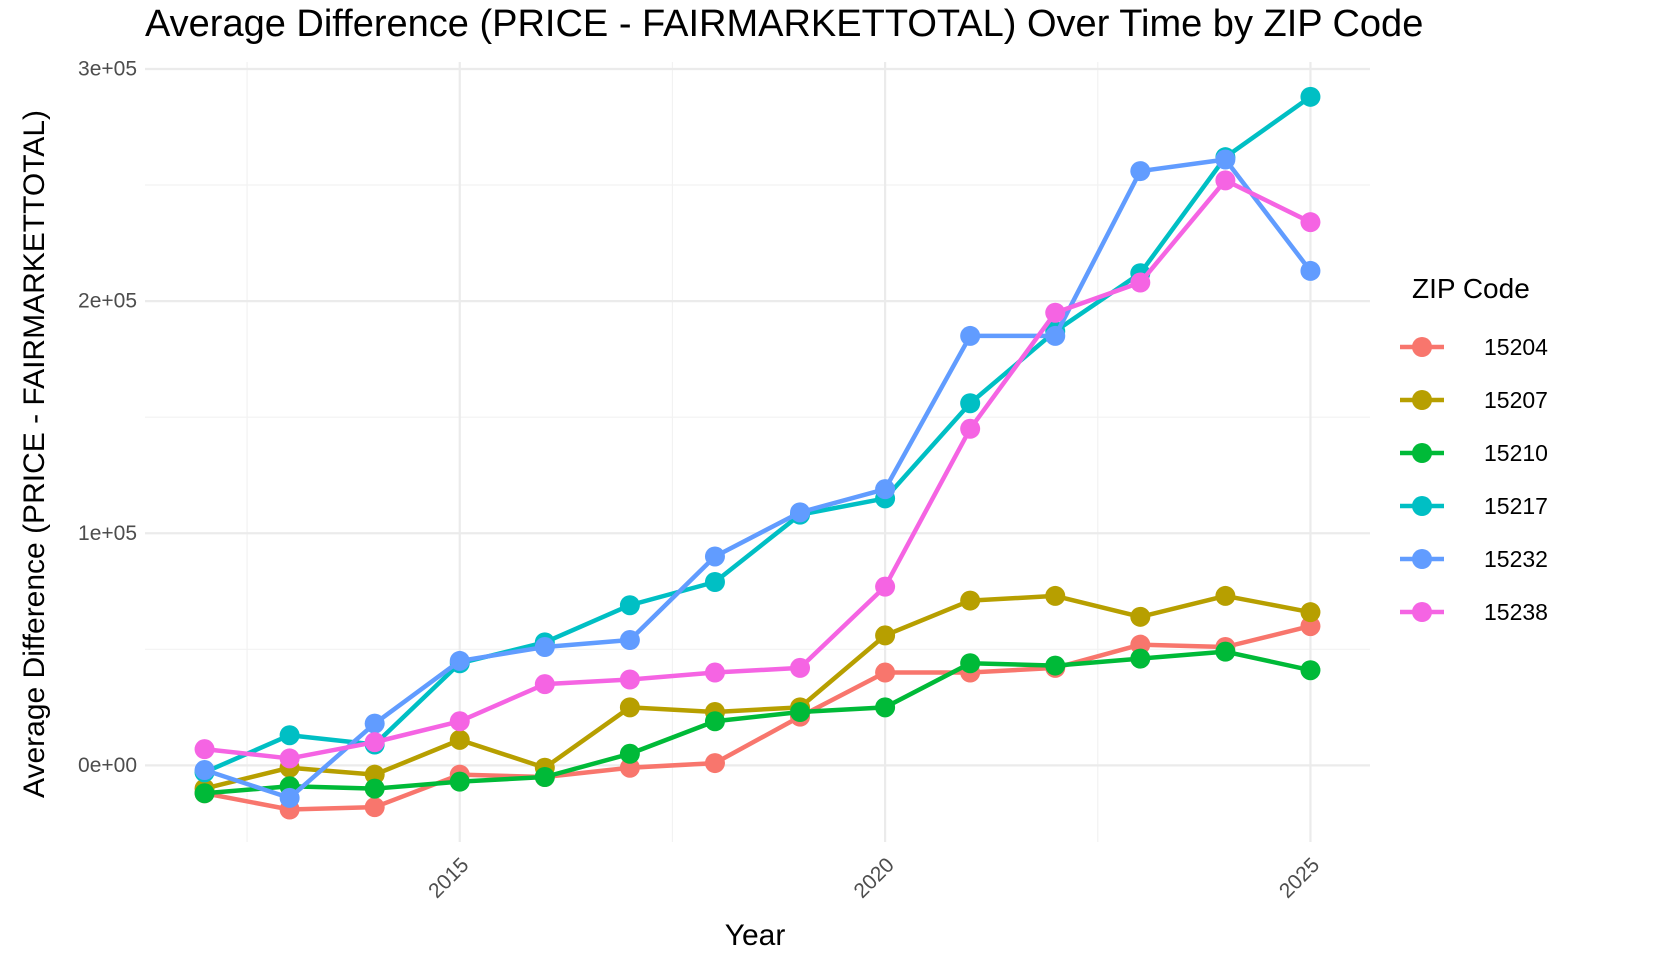  Describe the element at coordinates (289, 735) in the screenshot. I see `data-point-15217-2013` at that location.